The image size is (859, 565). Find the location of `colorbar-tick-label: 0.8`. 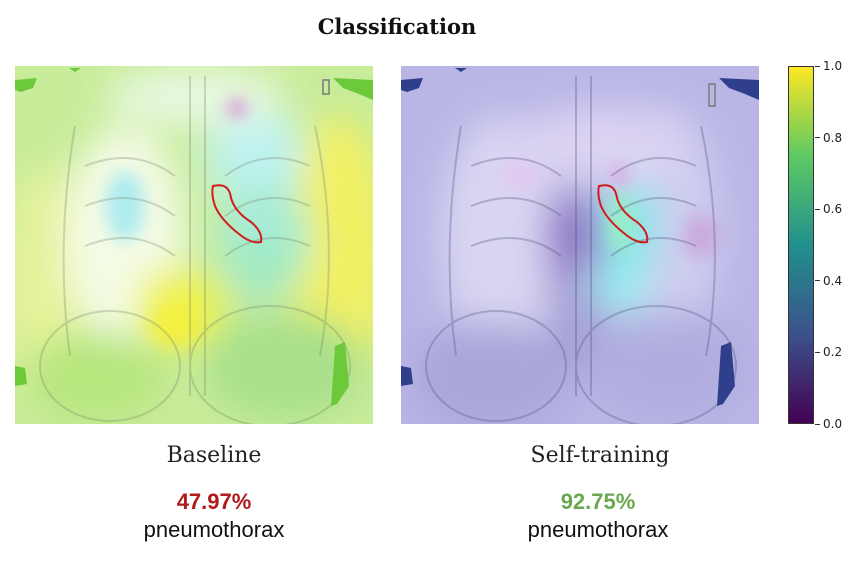

colorbar-tick-label: 0.8 is located at coordinates (833, 137).